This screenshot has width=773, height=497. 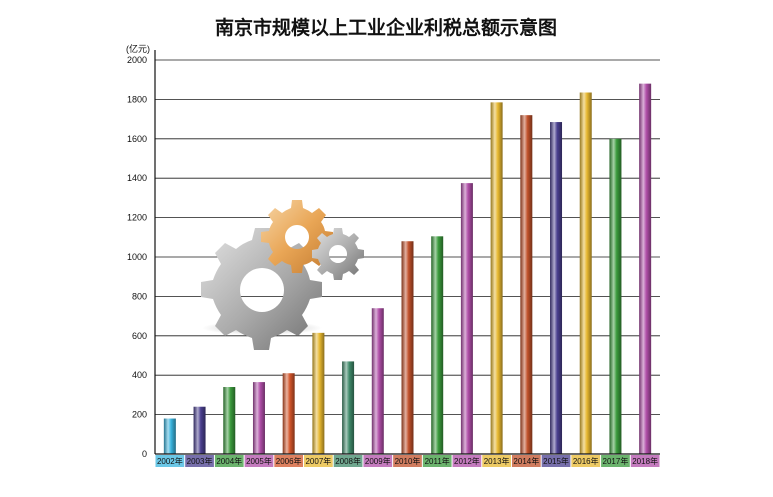 What do you see at coordinates (139, 375) in the screenshot?
I see `y-tick-label: 400` at bounding box center [139, 375].